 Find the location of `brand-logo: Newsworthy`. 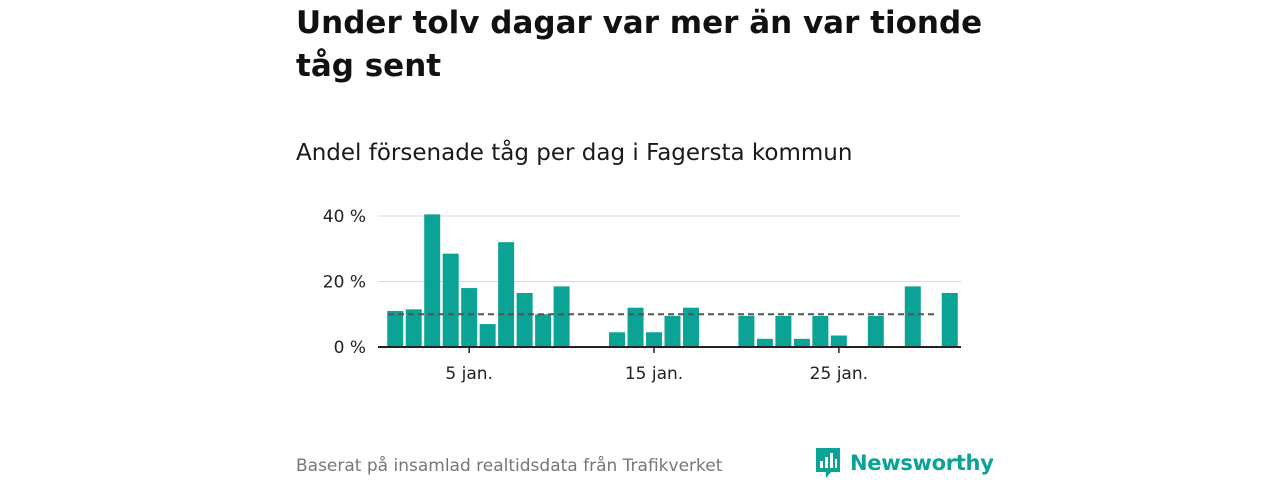

brand-logo: Newsworthy is located at coordinates (904, 463).